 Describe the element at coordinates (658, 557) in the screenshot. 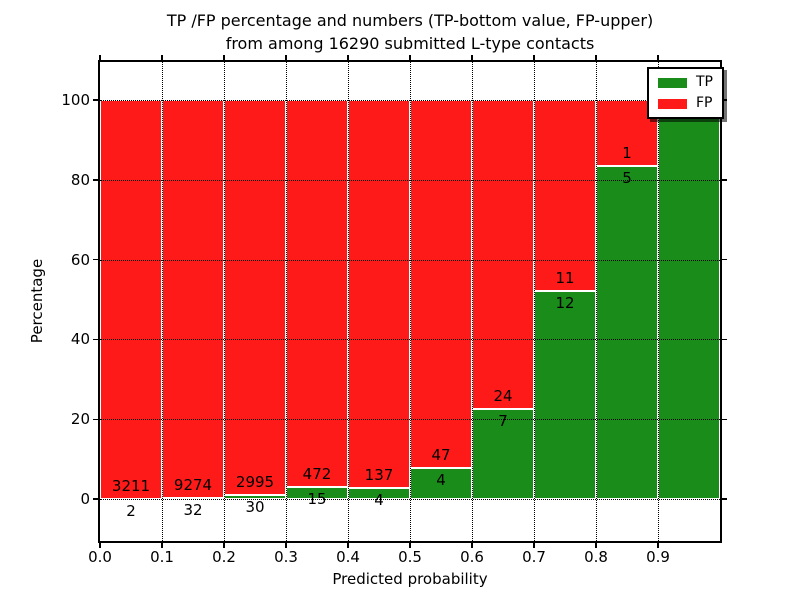

I see `x-tick-label: 0.9` at that location.